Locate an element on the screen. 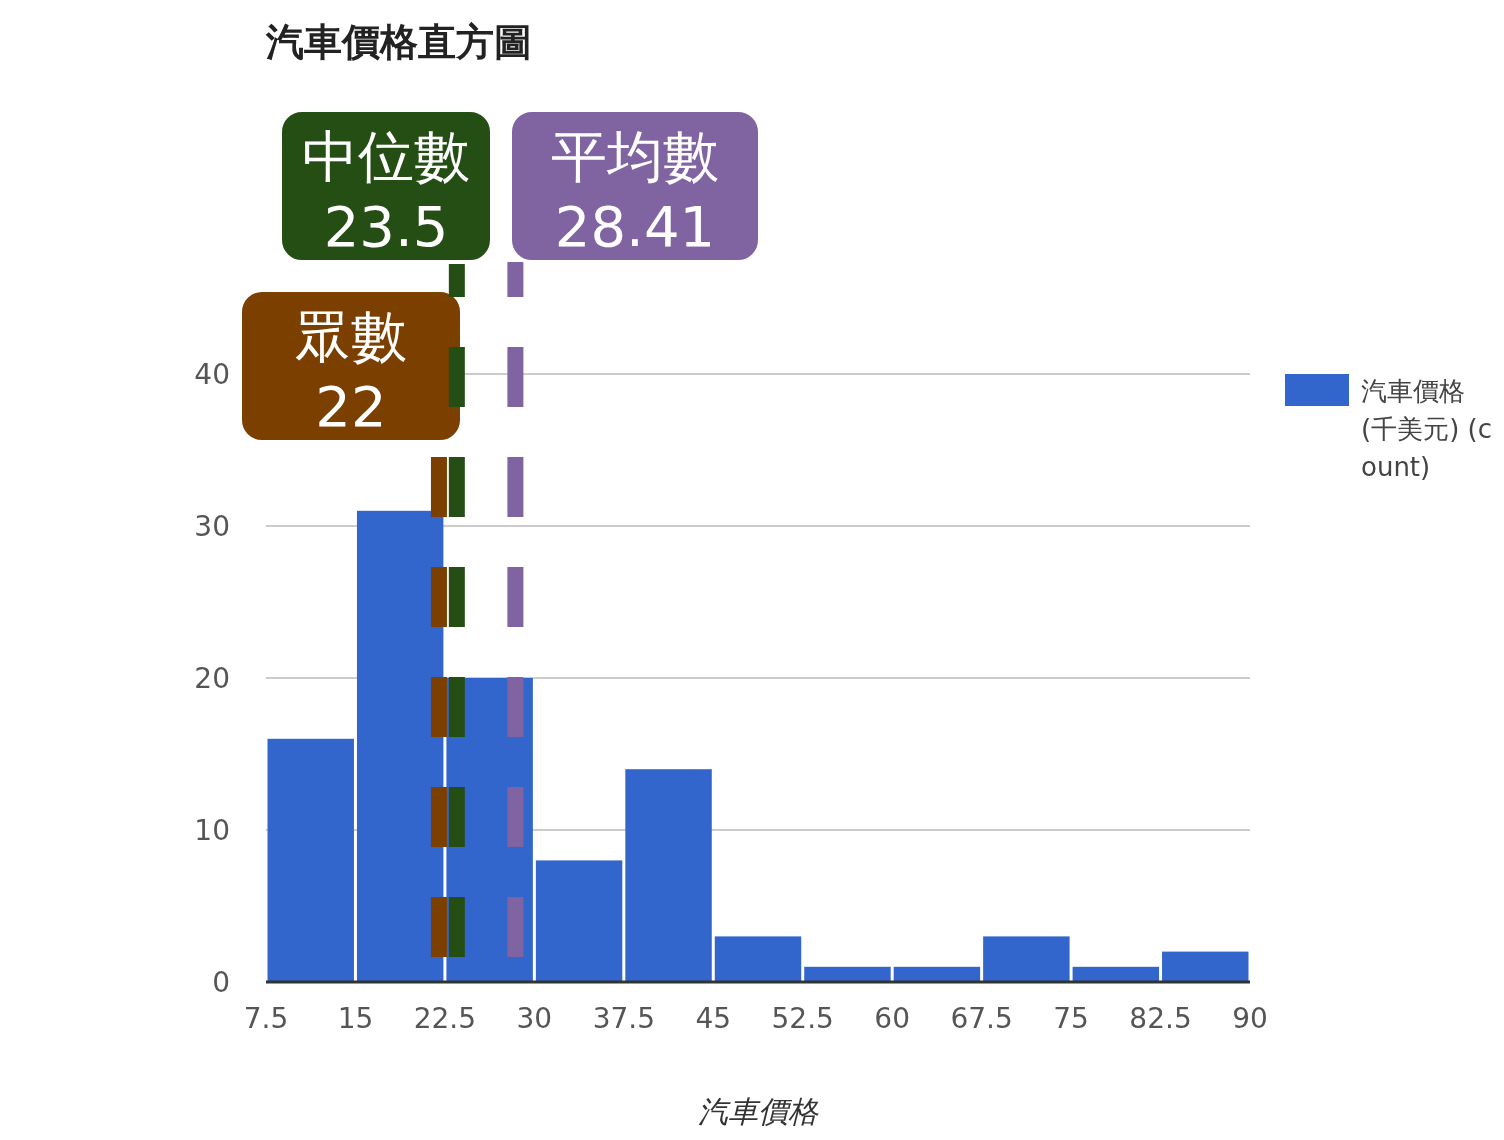  x-tick-label: 90 is located at coordinates (1250, 1018).